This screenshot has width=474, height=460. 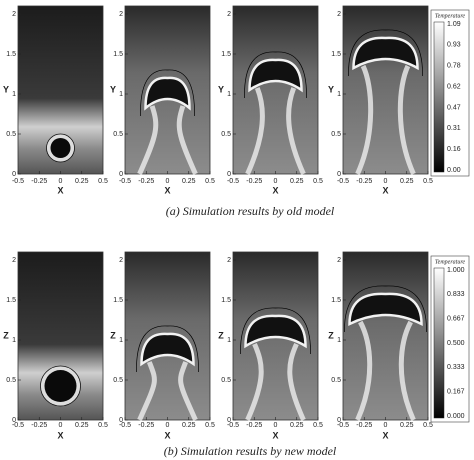 What do you see at coordinates (250, 451) in the screenshot?
I see `caption: (b) Simulation results by new model` at bounding box center [250, 451].